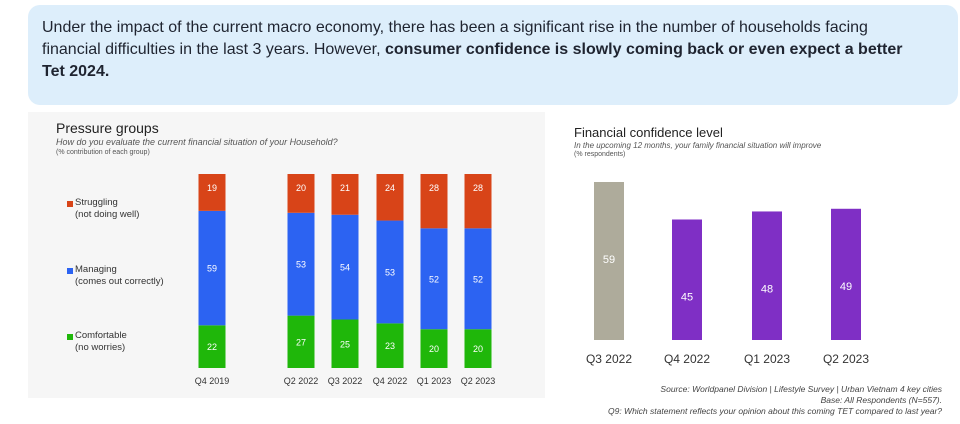 This screenshot has width=960, height=424. I want to click on confidence-x-tick-q4-2022: Q4 2022, so click(687, 359).